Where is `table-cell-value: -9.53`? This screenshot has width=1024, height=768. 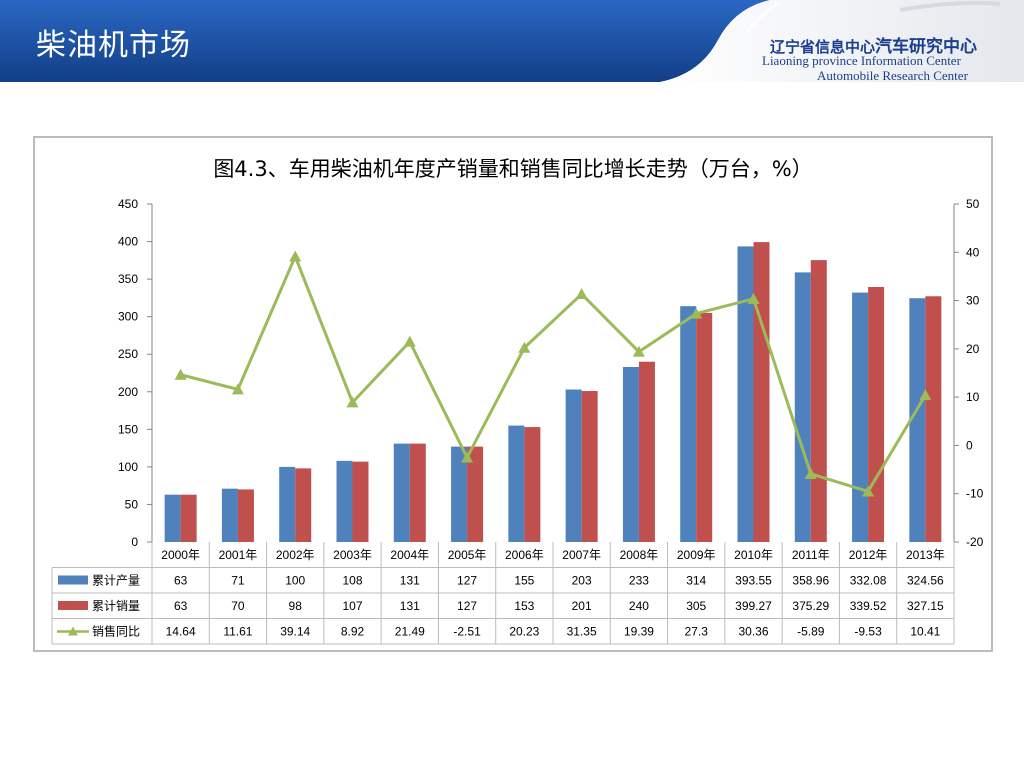 table-cell-value: -9.53 is located at coordinates (868, 632).